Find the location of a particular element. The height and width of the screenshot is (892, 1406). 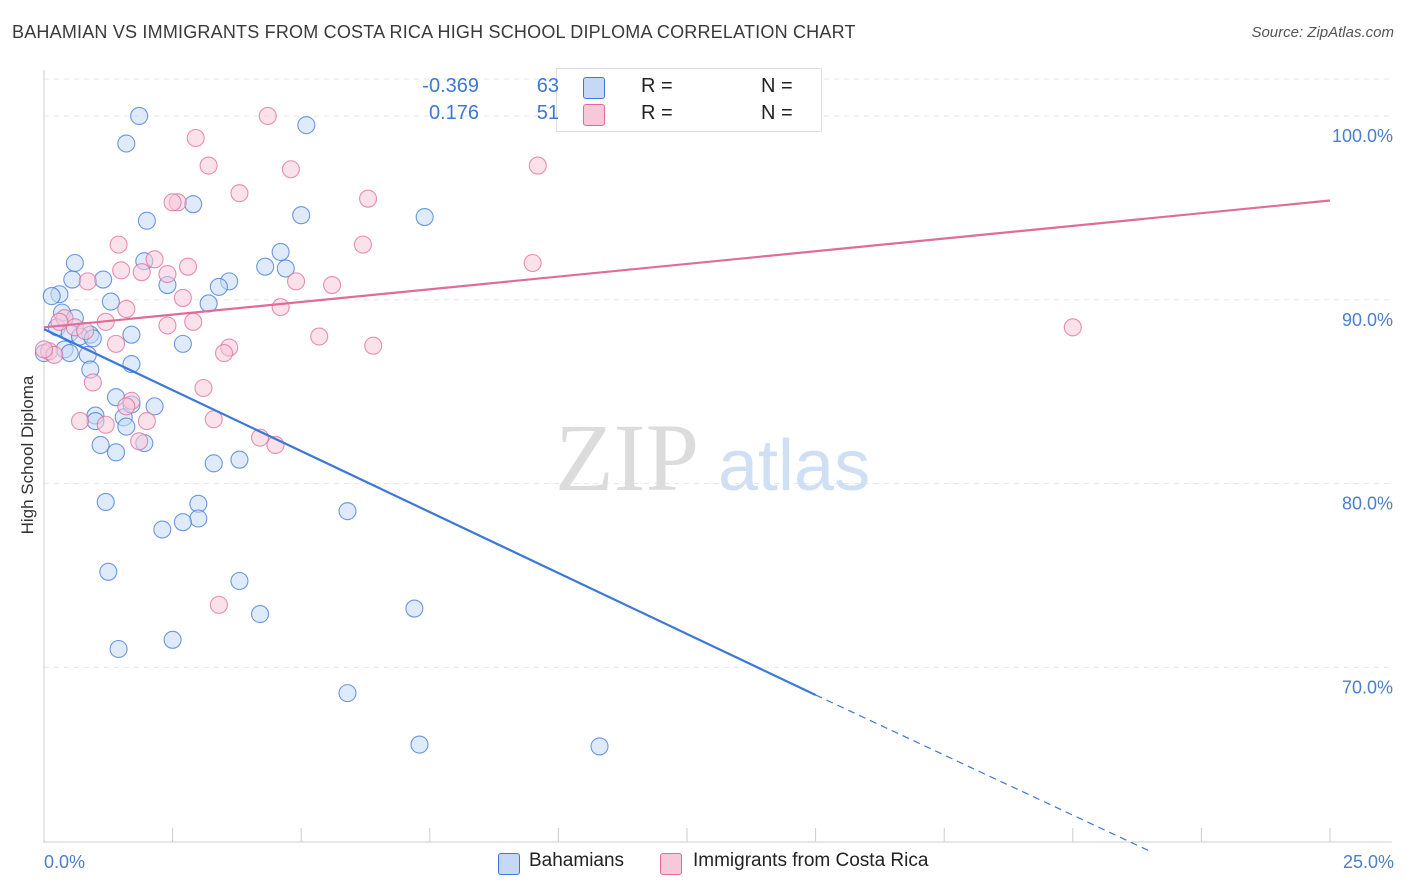

bottom-legend-label: Bahamians is located at coordinates (577, 860).